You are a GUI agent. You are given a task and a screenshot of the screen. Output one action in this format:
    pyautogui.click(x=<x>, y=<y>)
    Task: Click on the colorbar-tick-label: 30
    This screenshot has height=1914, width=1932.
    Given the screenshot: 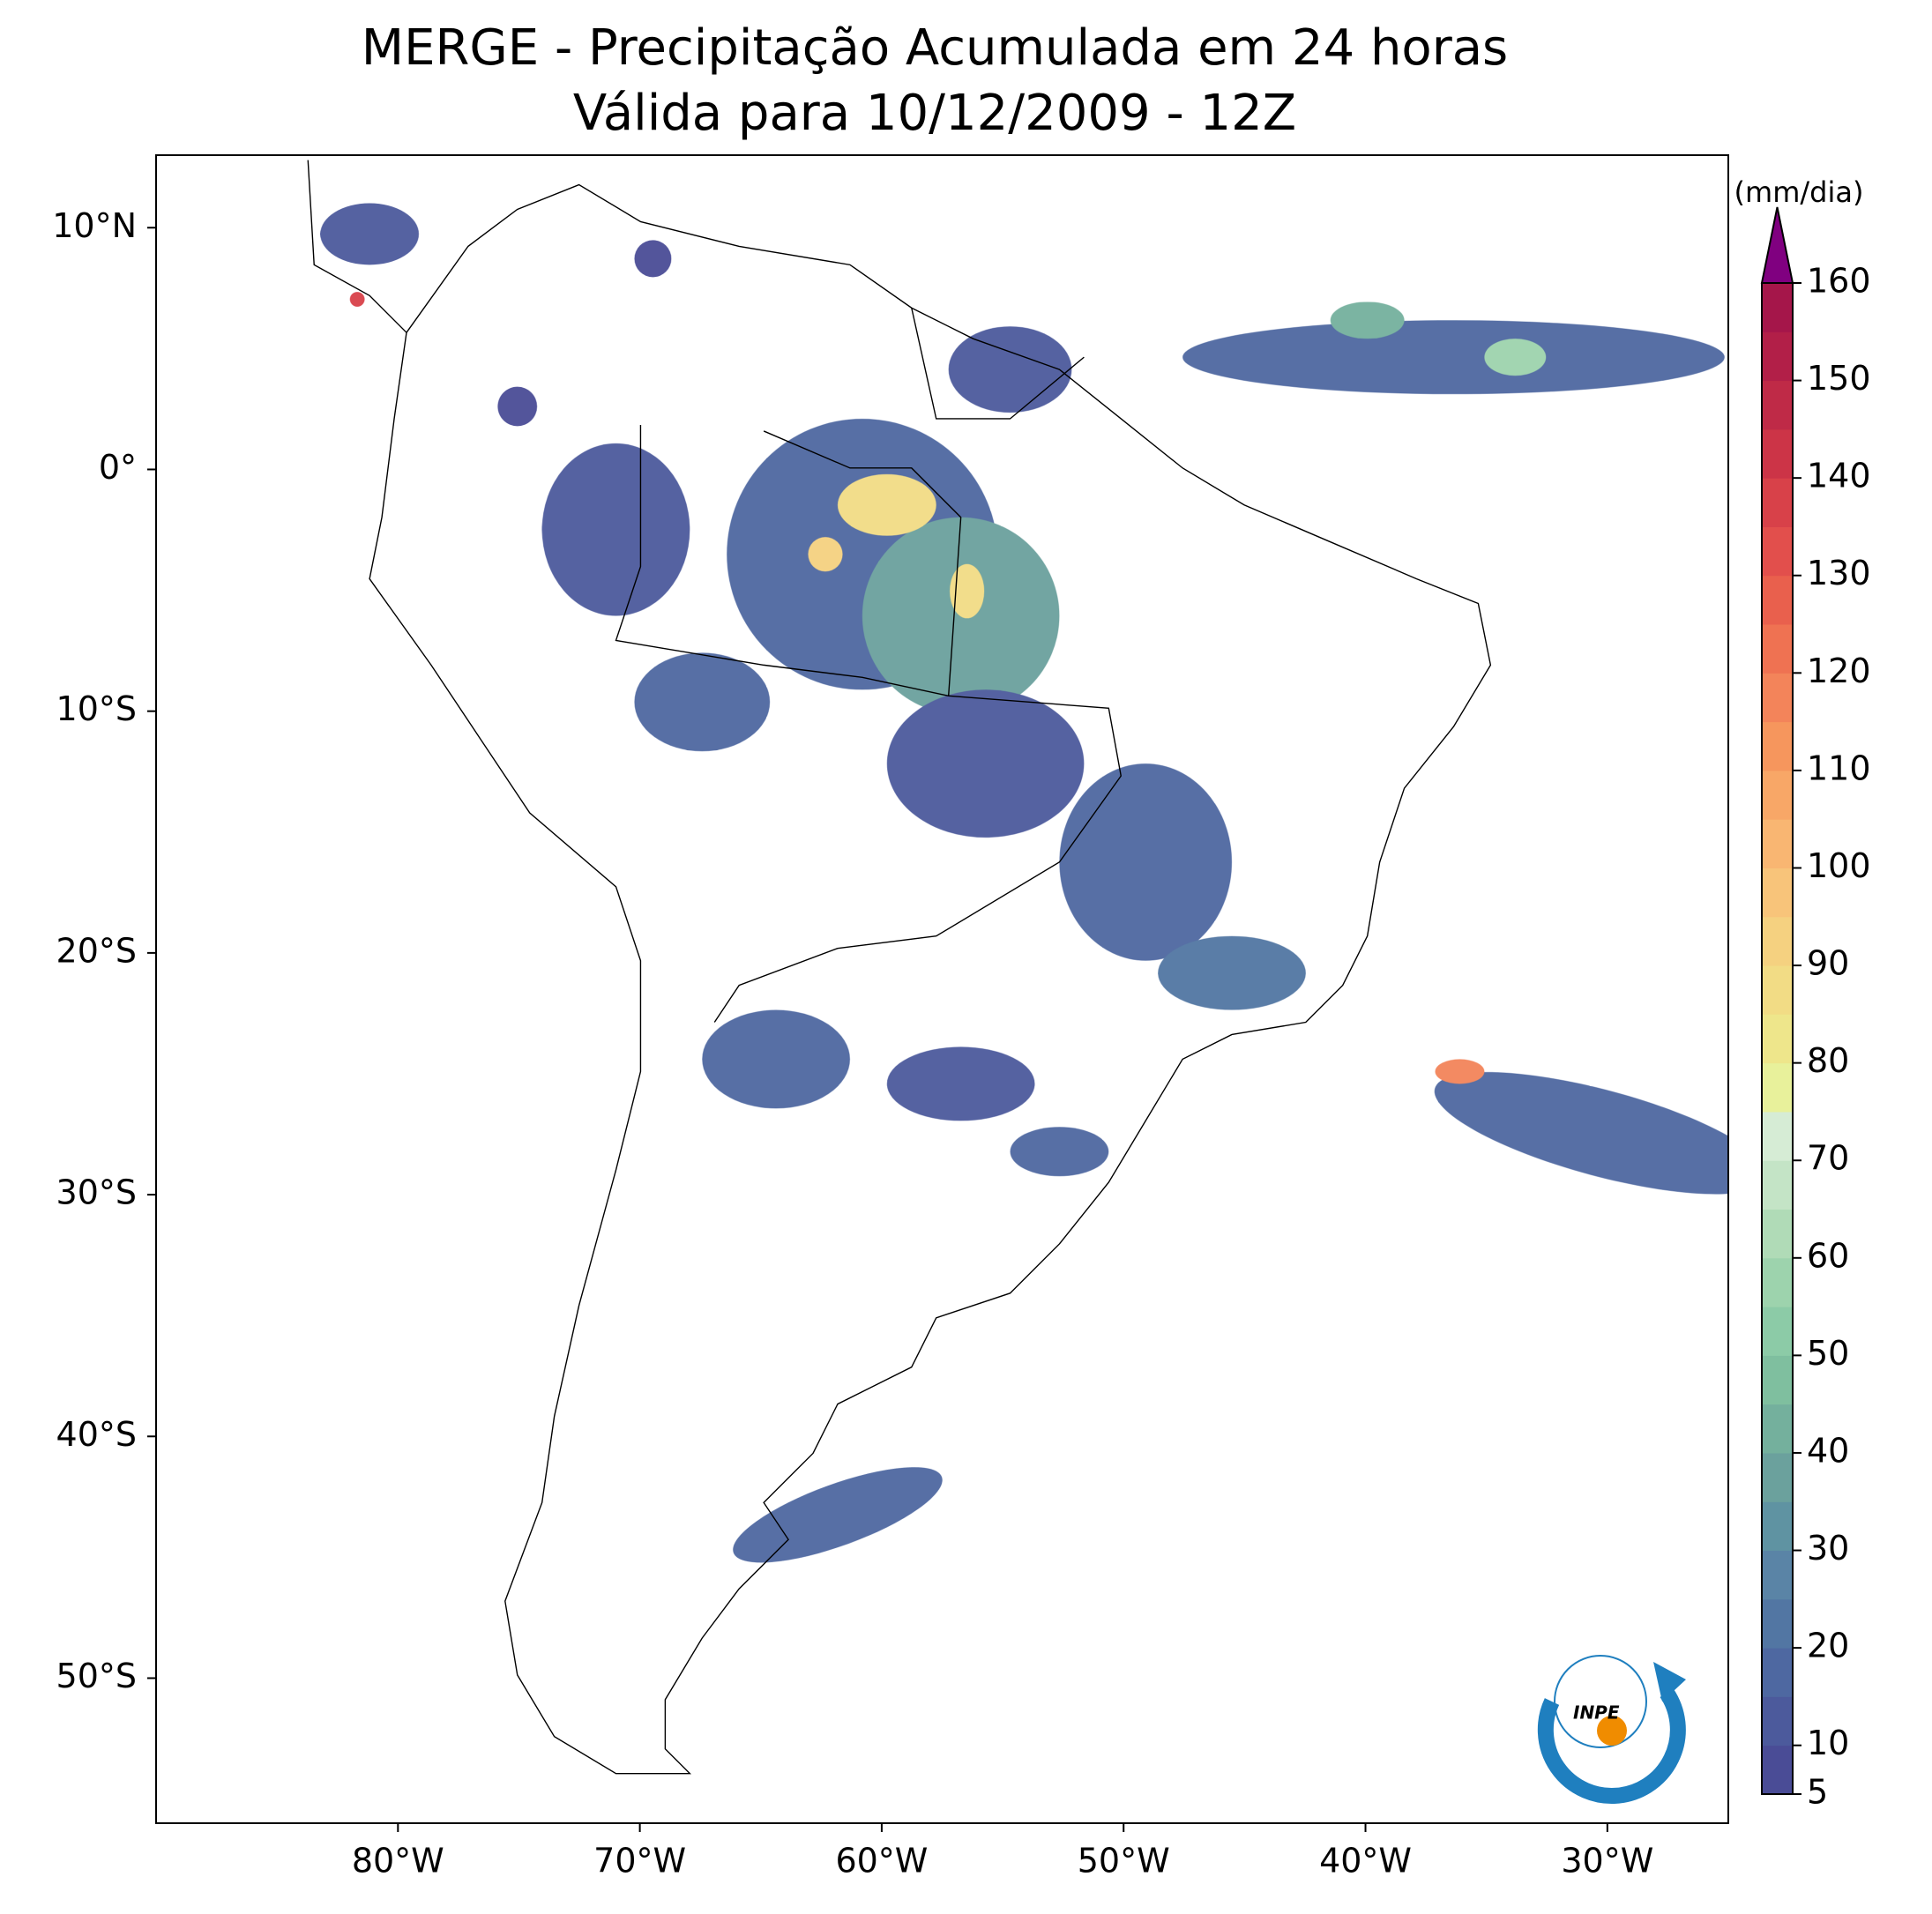 What is the action you would take?
    pyautogui.click(x=1828, y=1548)
    